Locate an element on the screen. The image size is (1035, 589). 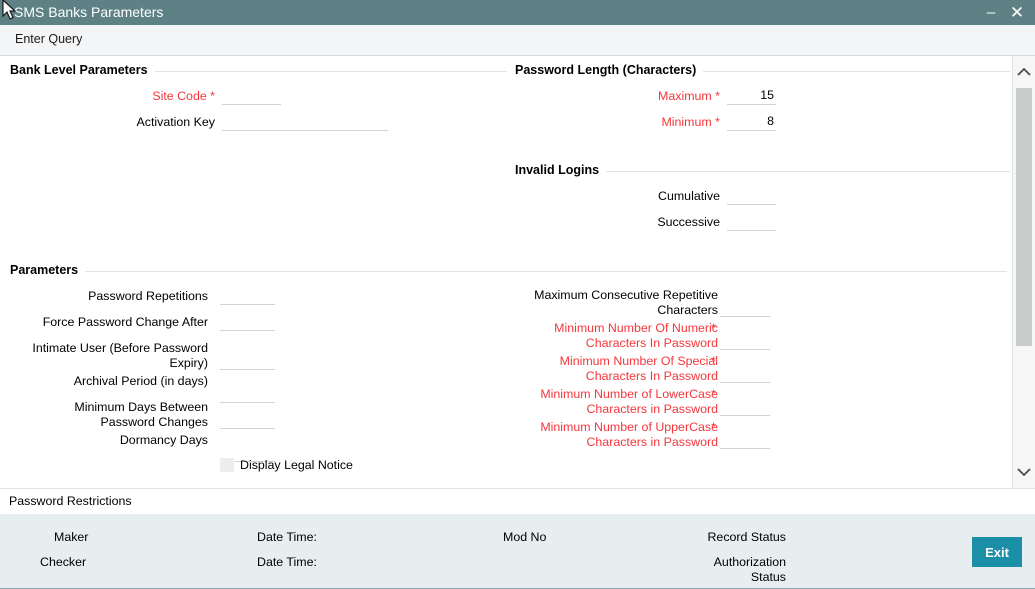
input-minimum-lowercase-characters-value is located at coordinates (745, 406).